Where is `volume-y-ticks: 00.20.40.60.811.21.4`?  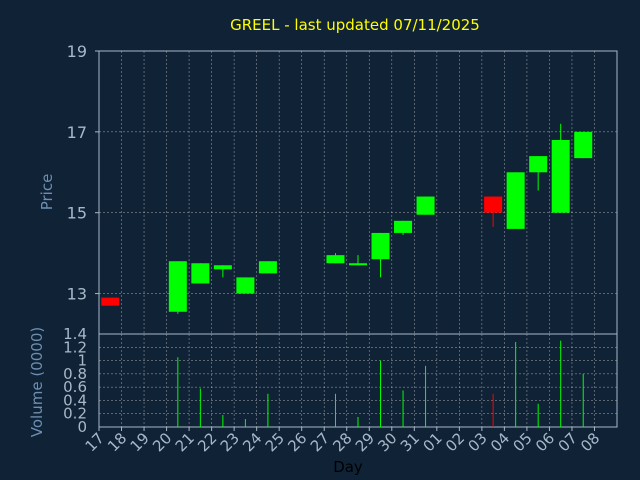
volume-y-ticks: 00.20.40.60.811.21.4 is located at coordinates (75, 380).